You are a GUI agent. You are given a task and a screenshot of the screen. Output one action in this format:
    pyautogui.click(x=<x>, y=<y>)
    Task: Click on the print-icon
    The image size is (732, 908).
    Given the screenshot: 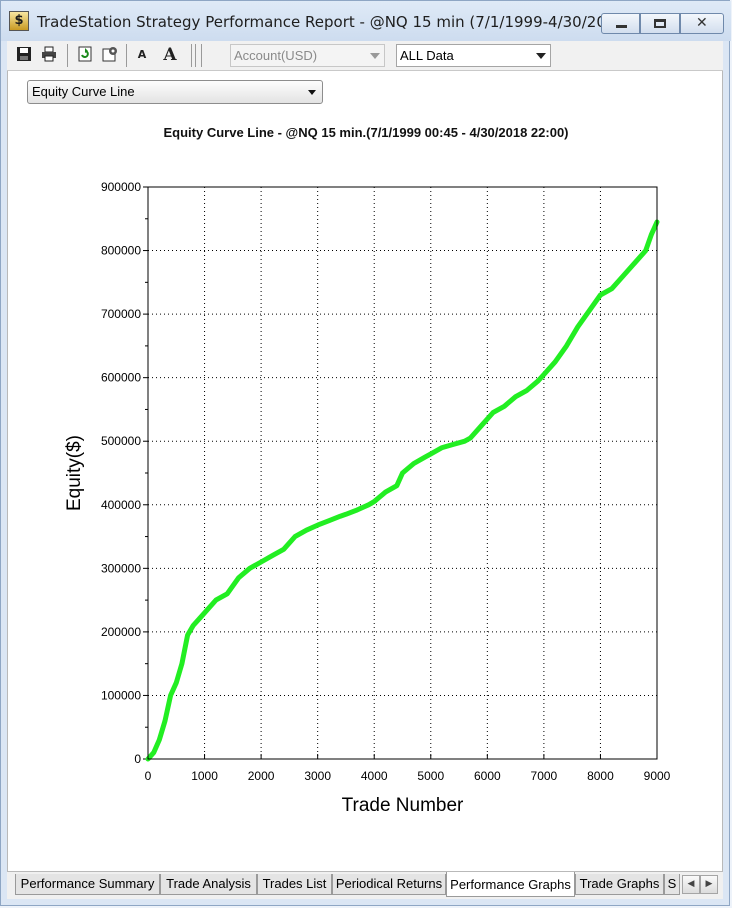 What is the action you would take?
    pyautogui.click(x=49, y=55)
    